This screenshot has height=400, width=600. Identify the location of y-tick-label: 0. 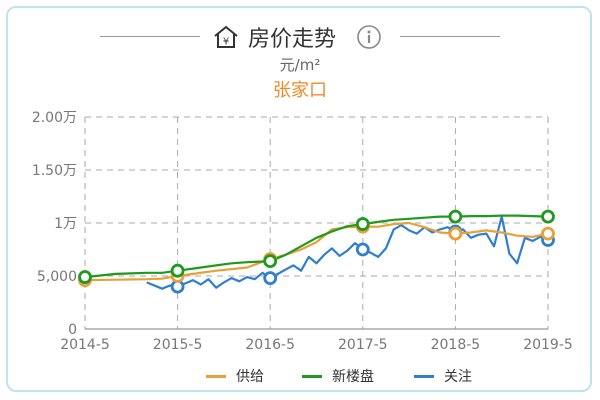
(72, 330).